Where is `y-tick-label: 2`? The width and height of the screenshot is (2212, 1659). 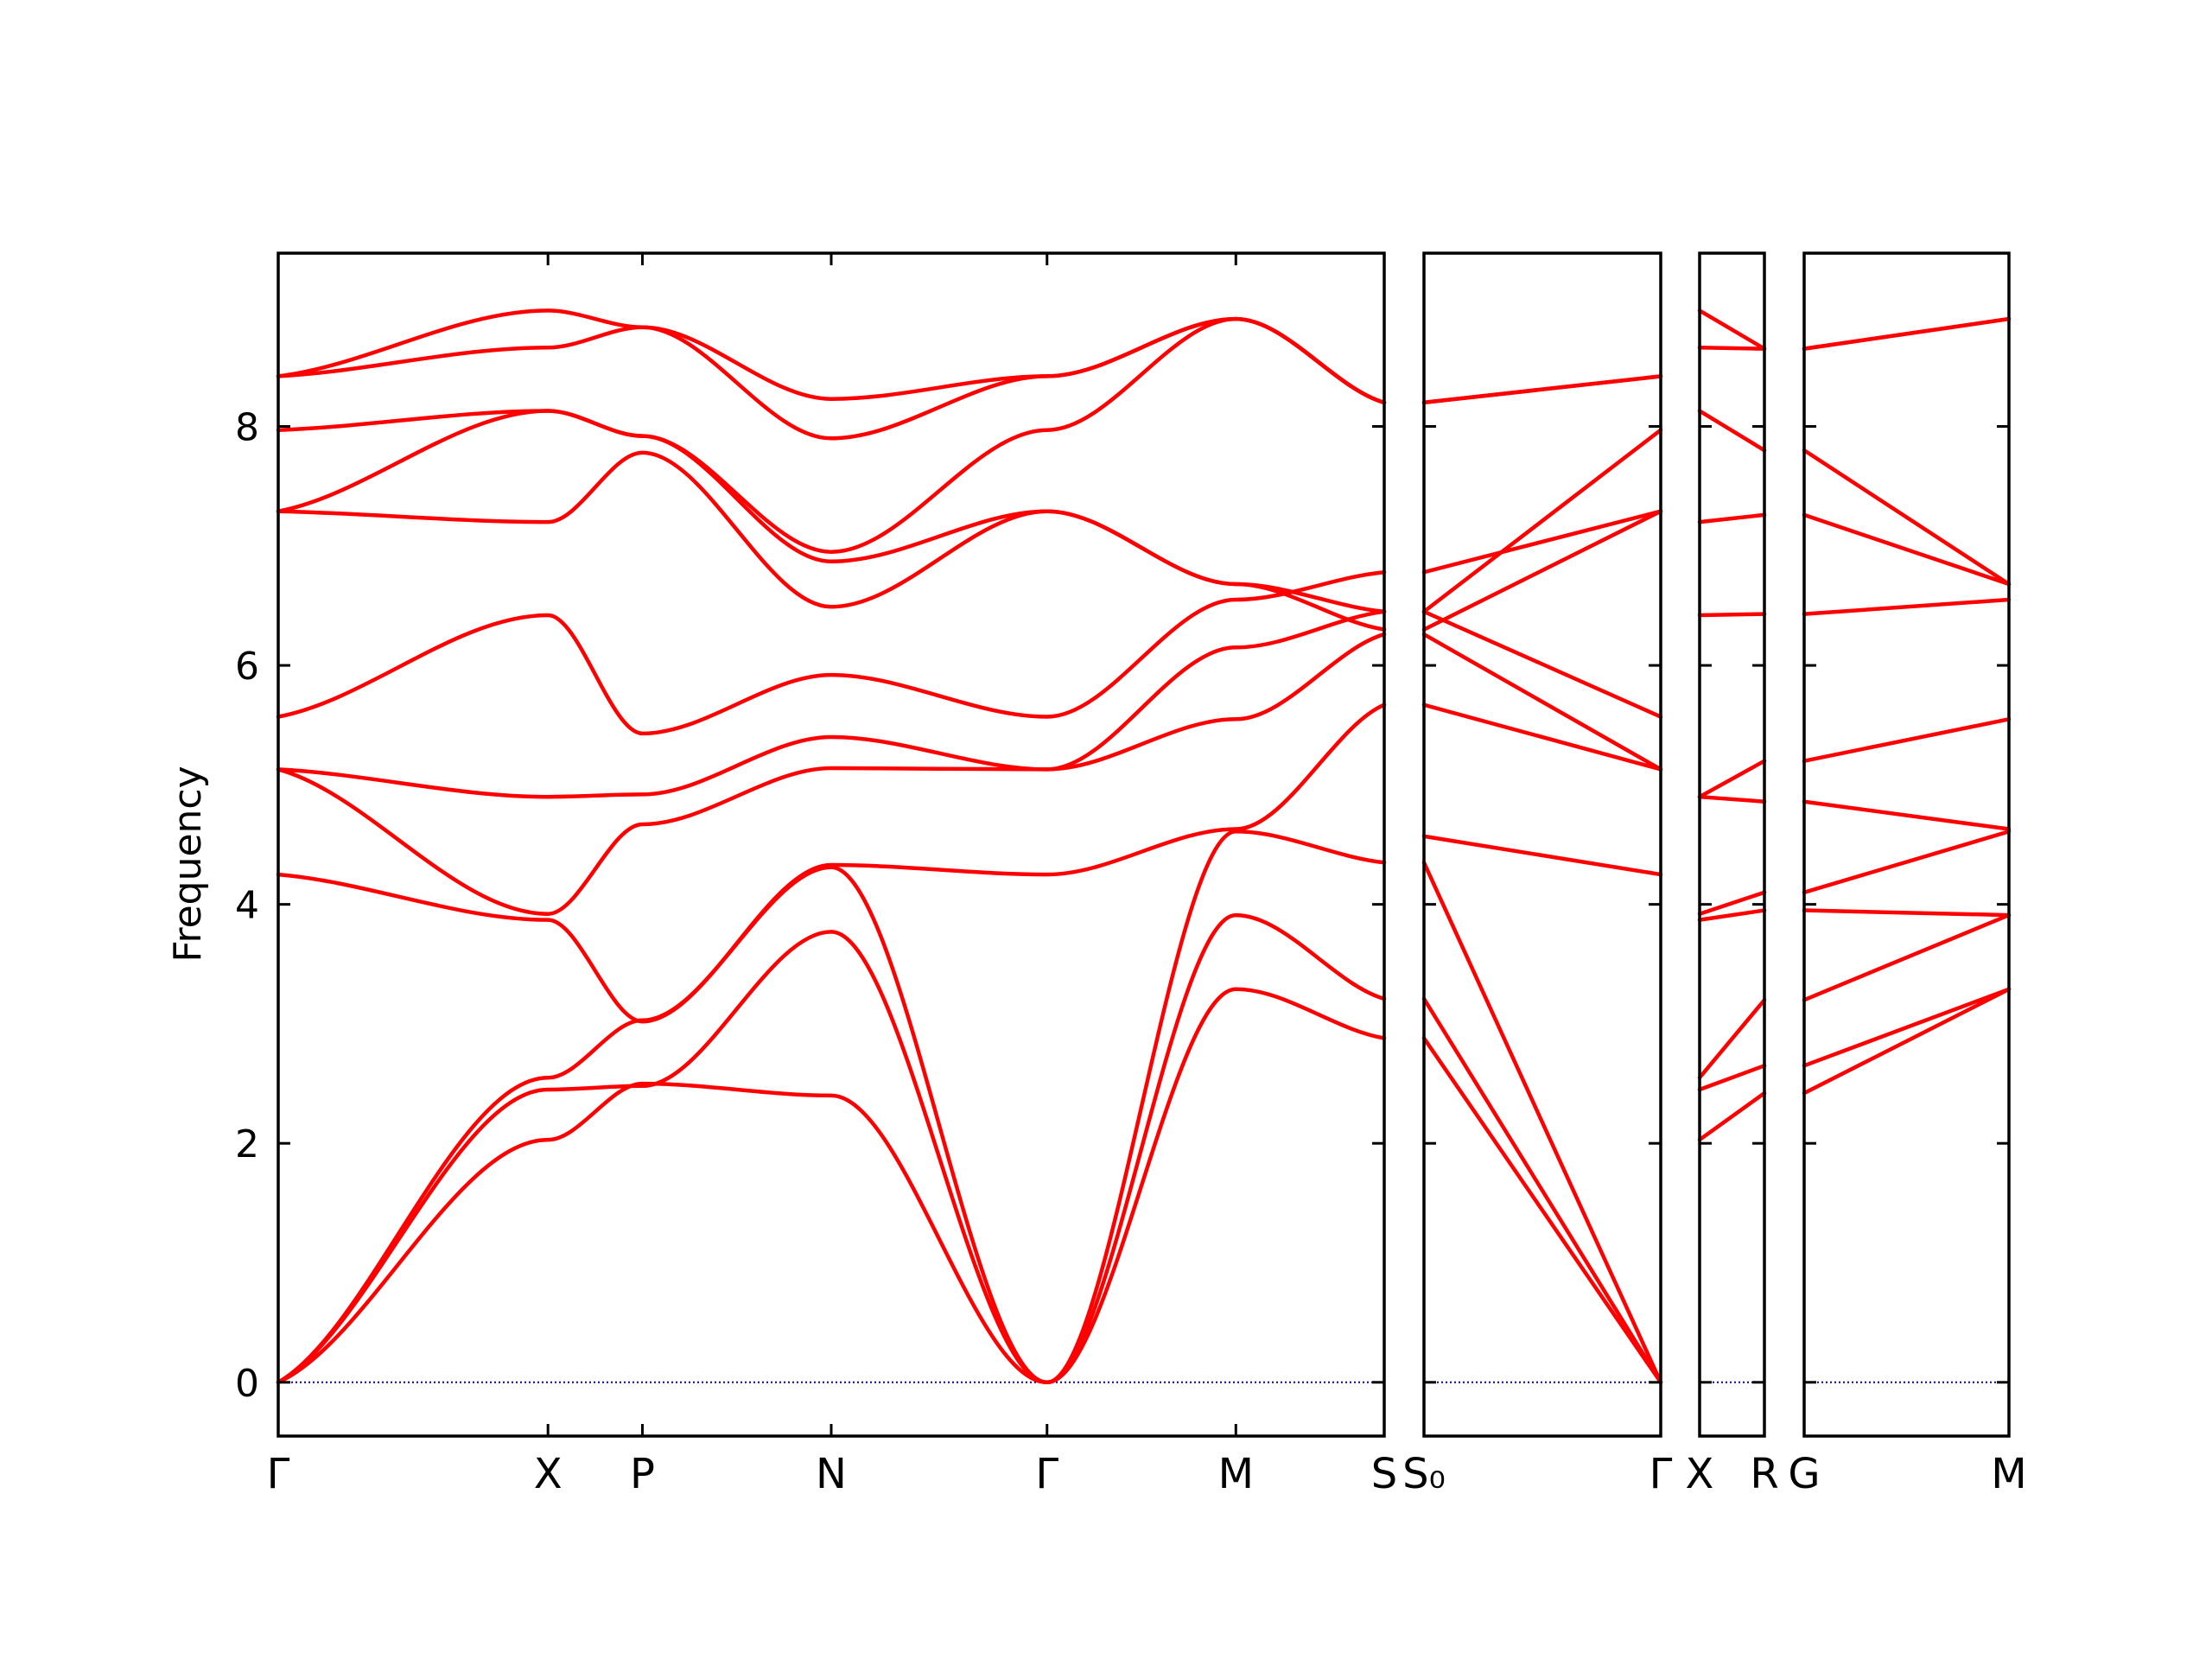
y-tick-label: 2 is located at coordinates (247, 1144).